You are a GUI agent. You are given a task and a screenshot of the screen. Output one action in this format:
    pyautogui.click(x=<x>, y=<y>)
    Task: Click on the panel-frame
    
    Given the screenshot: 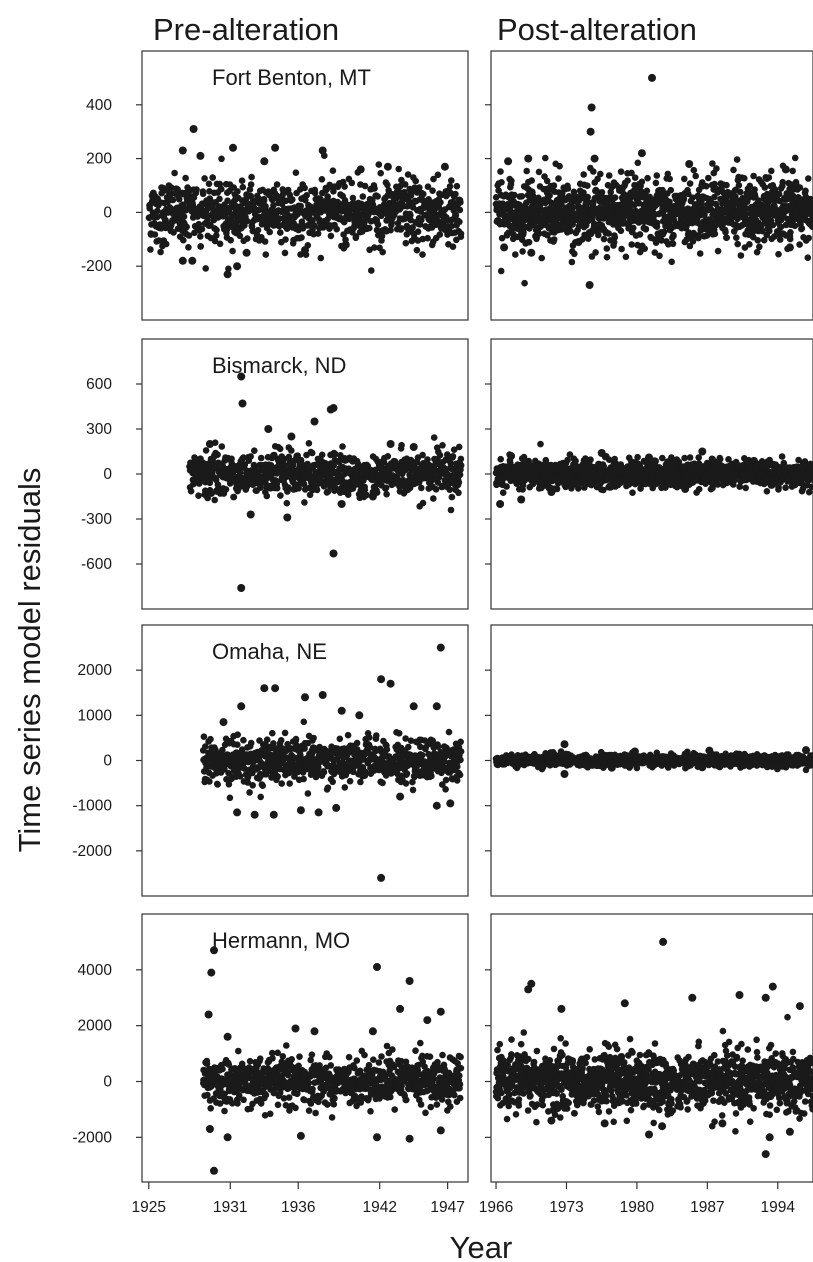 What is the action you would take?
    pyautogui.click(x=305, y=185)
    